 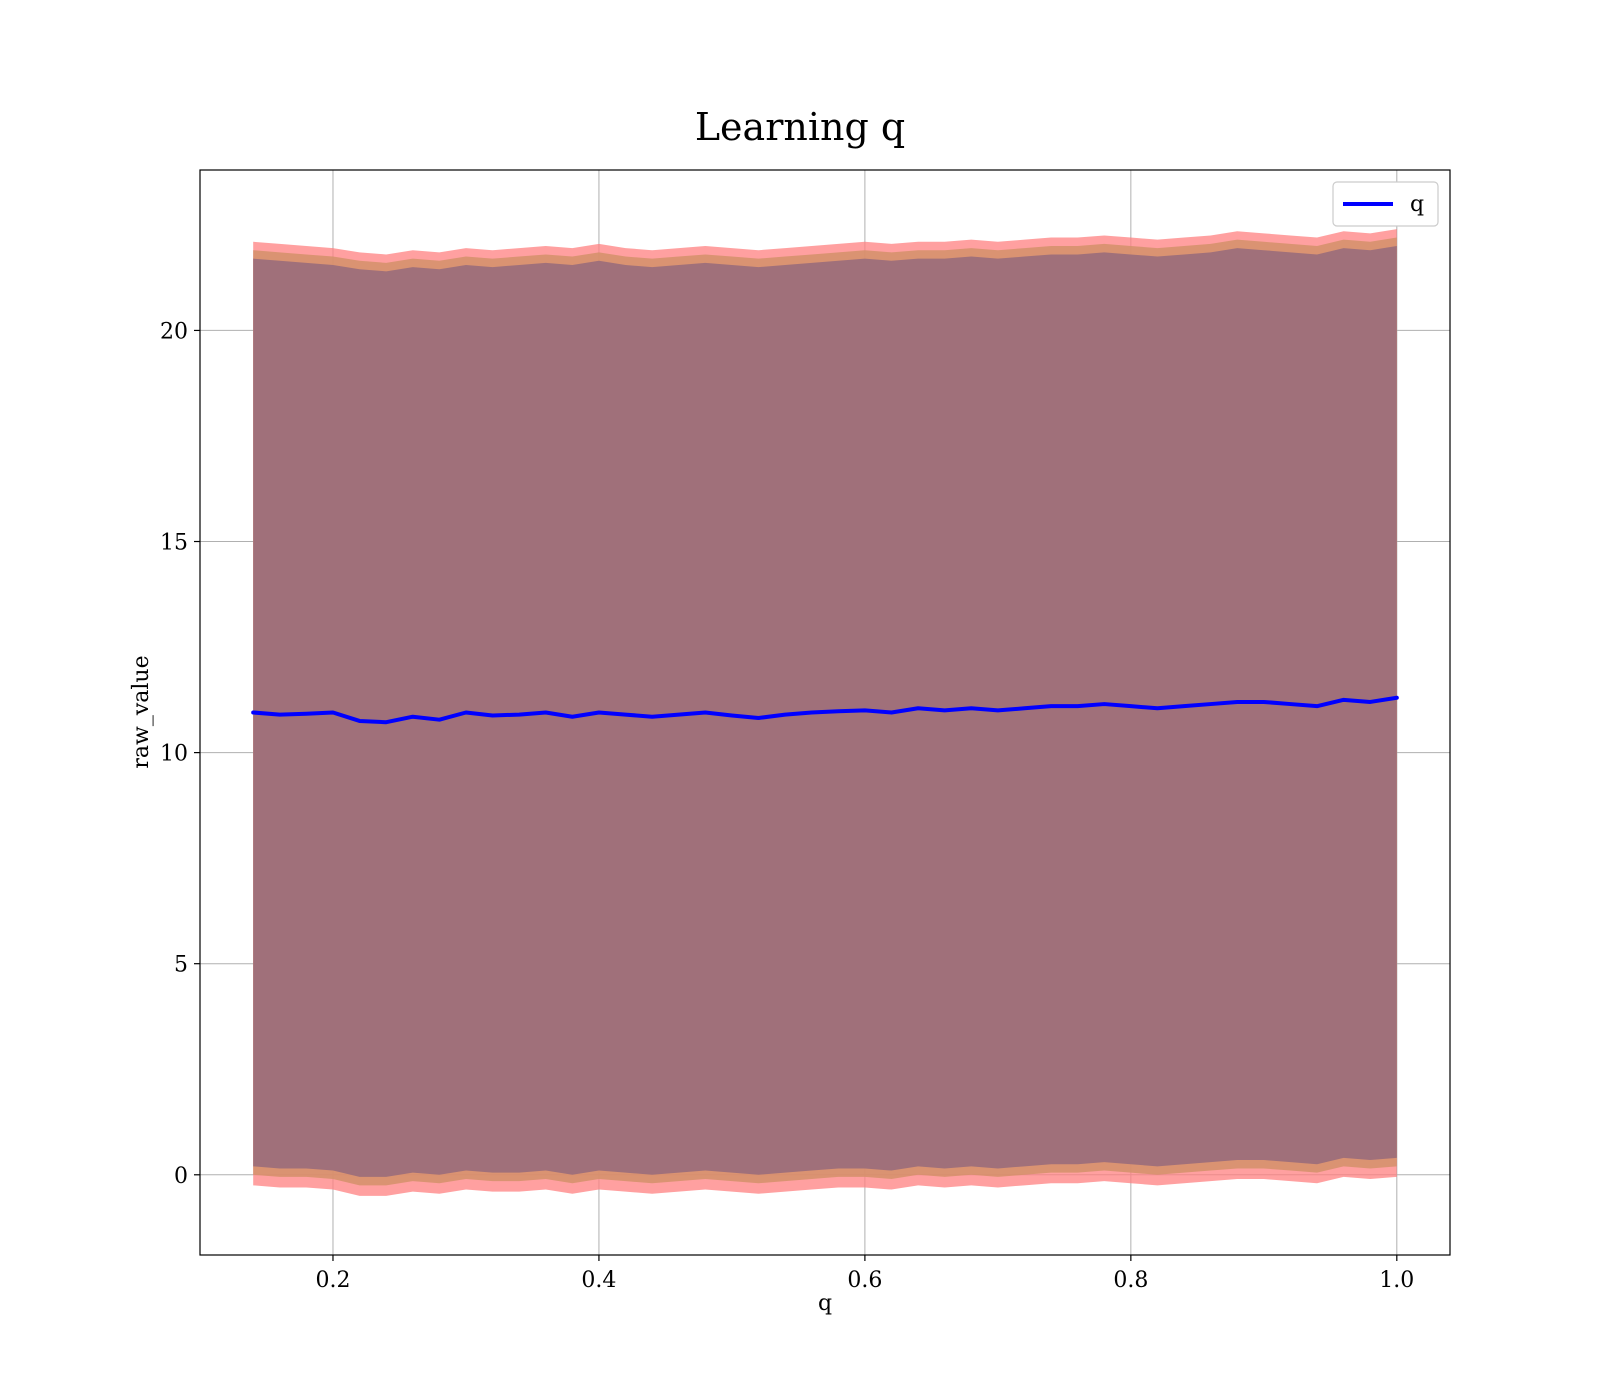 What do you see at coordinates (174, 543) in the screenshot?
I see `y-tick-label: 15` at bounding box center [174, 543].